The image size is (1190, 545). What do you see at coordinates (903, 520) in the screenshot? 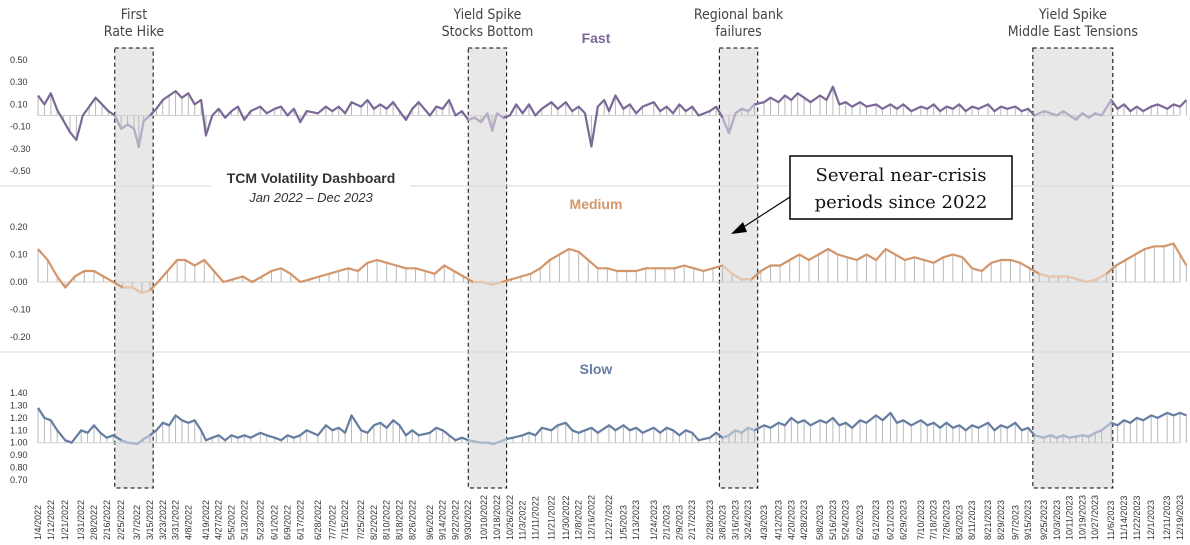
I see `x-tick-label: 6/29/2023` at bounding box center [903, 520].